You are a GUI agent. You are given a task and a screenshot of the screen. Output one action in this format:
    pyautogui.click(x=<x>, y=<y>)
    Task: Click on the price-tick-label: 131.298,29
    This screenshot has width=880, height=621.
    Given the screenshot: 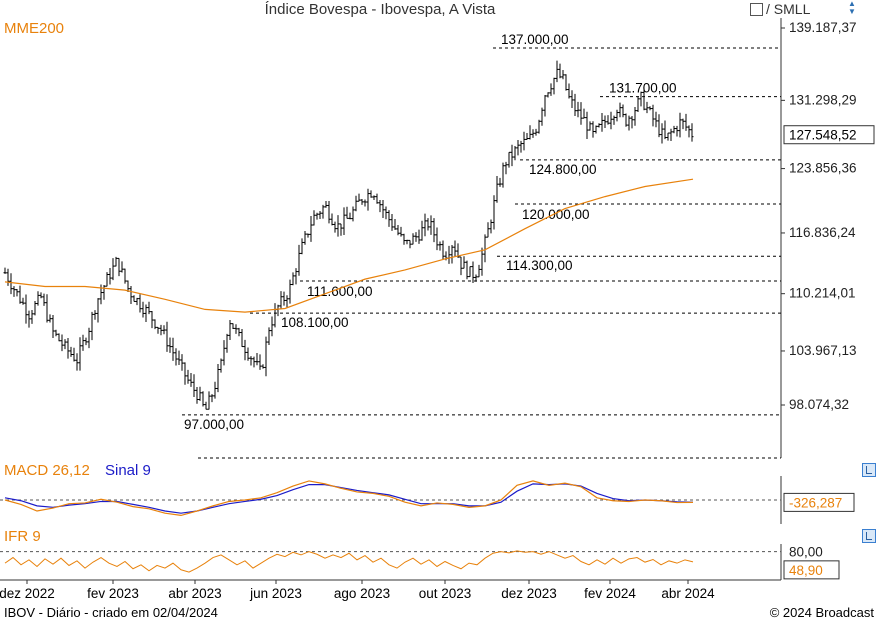 What is the action you would take?
    pyautogui.click(x=823, y=99)
    